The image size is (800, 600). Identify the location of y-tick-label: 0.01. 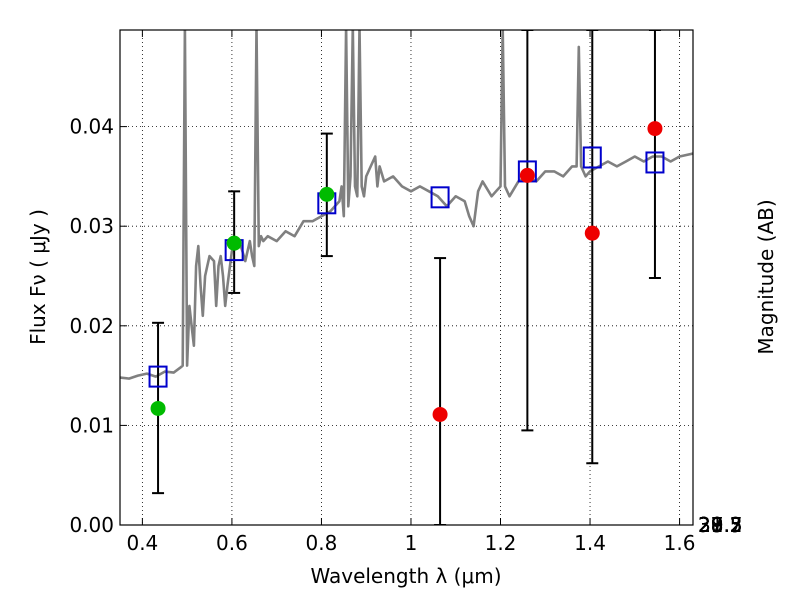
(91, 425).